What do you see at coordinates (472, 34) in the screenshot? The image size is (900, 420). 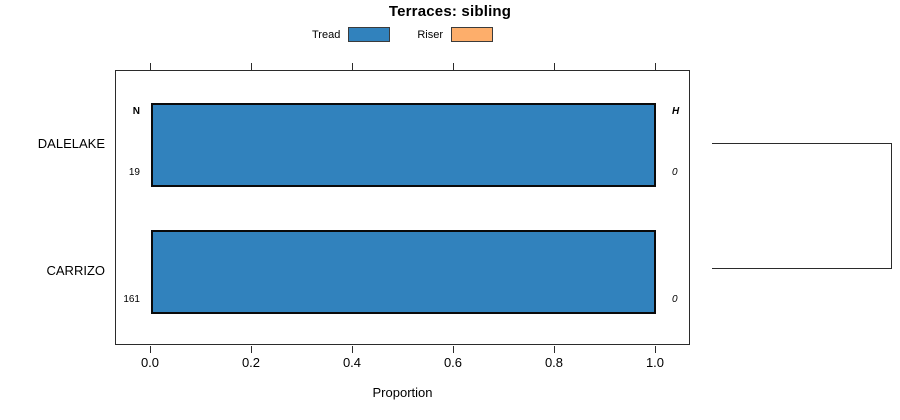 I see `legend-swatch-riser` at bounding box center [472, 34].